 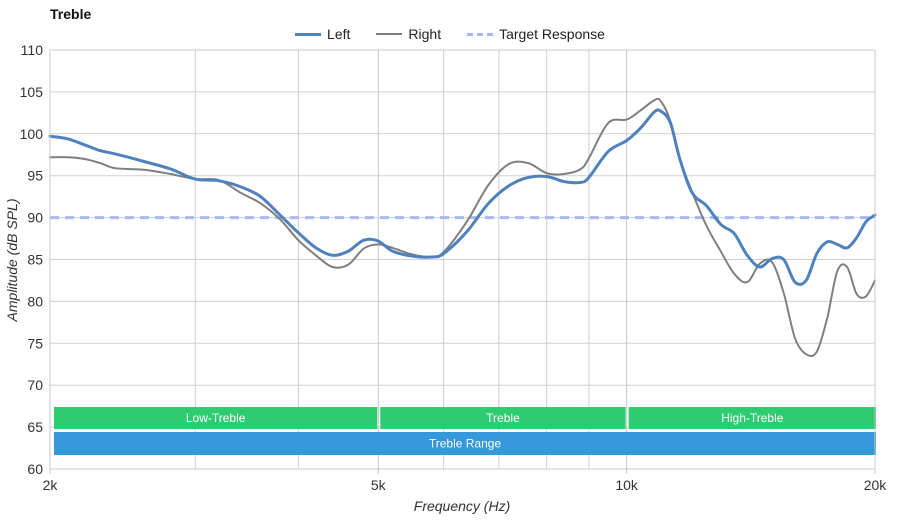 I want to click on legend-swatch-target, so click(x=480, y=34).